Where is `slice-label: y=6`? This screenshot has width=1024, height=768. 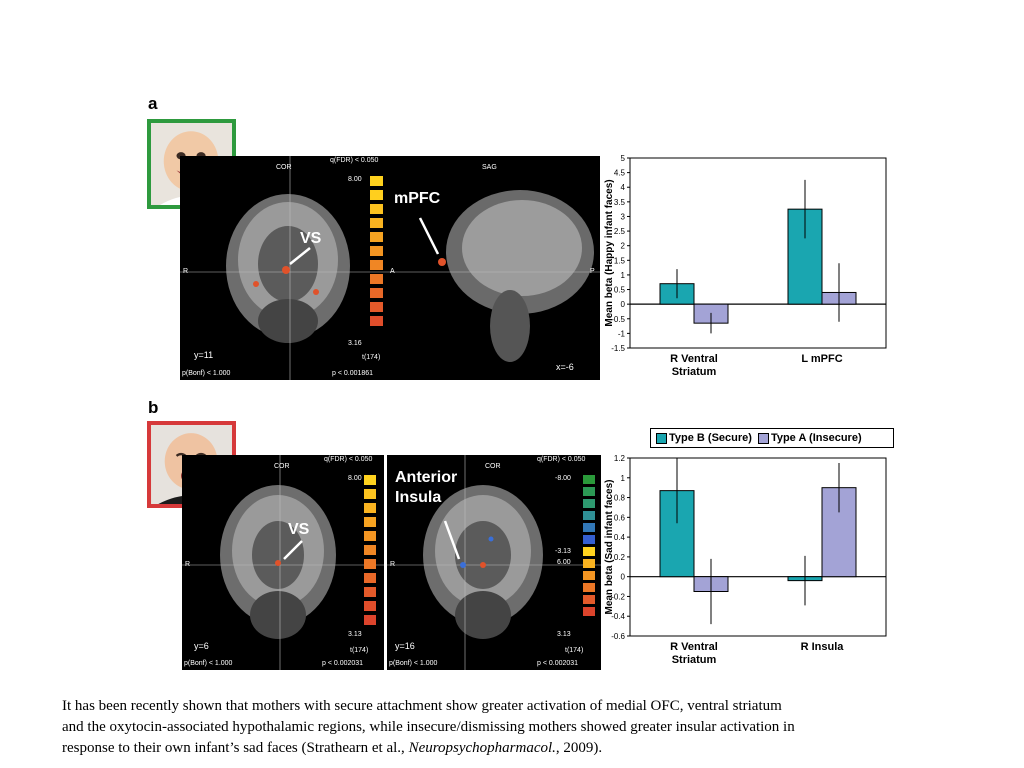 slice-label: y=6 is located at coordinates (201, 646).